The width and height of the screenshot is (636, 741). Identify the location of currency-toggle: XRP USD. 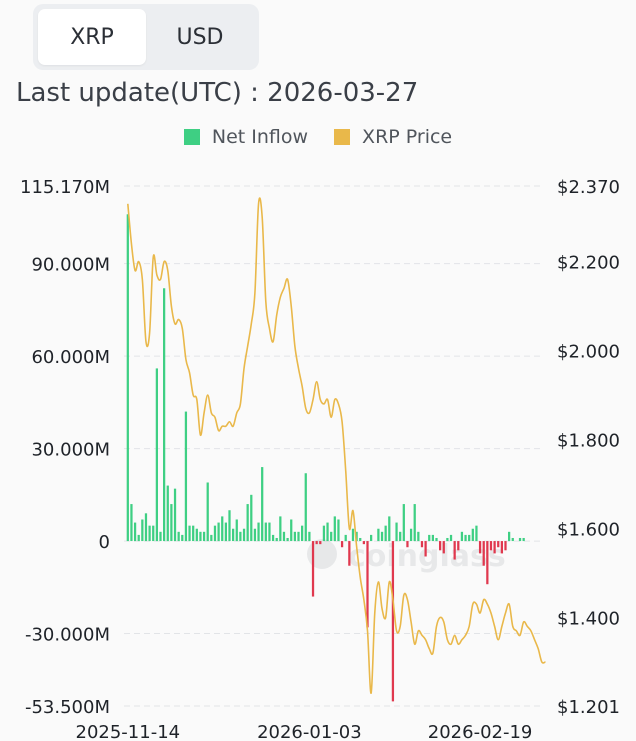
(146, 37).